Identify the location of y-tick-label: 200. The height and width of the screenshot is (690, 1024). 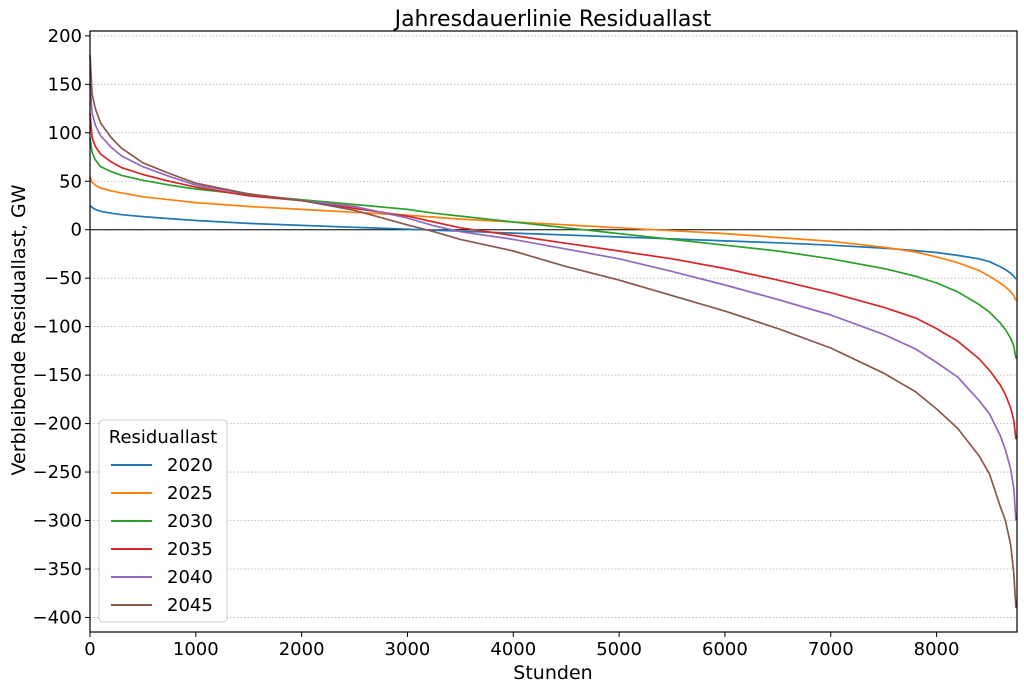
(65, 36).